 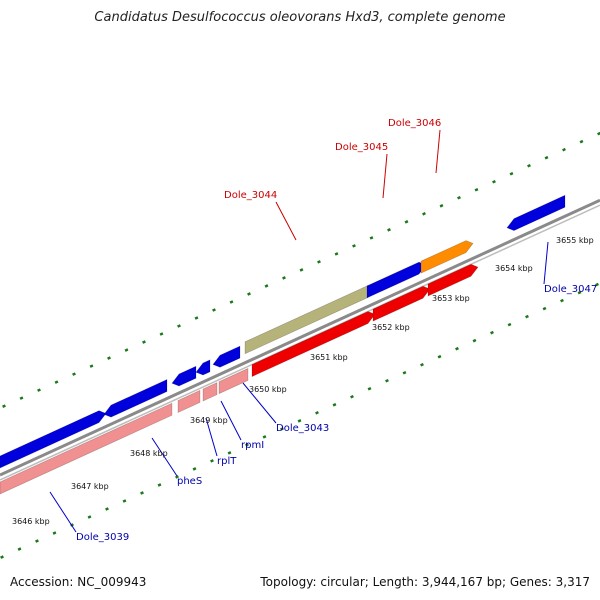 What do you see at coordinates (189, 401) in the screenshot?
I see `gene-phes-pink` at bounding box center [189, 401].